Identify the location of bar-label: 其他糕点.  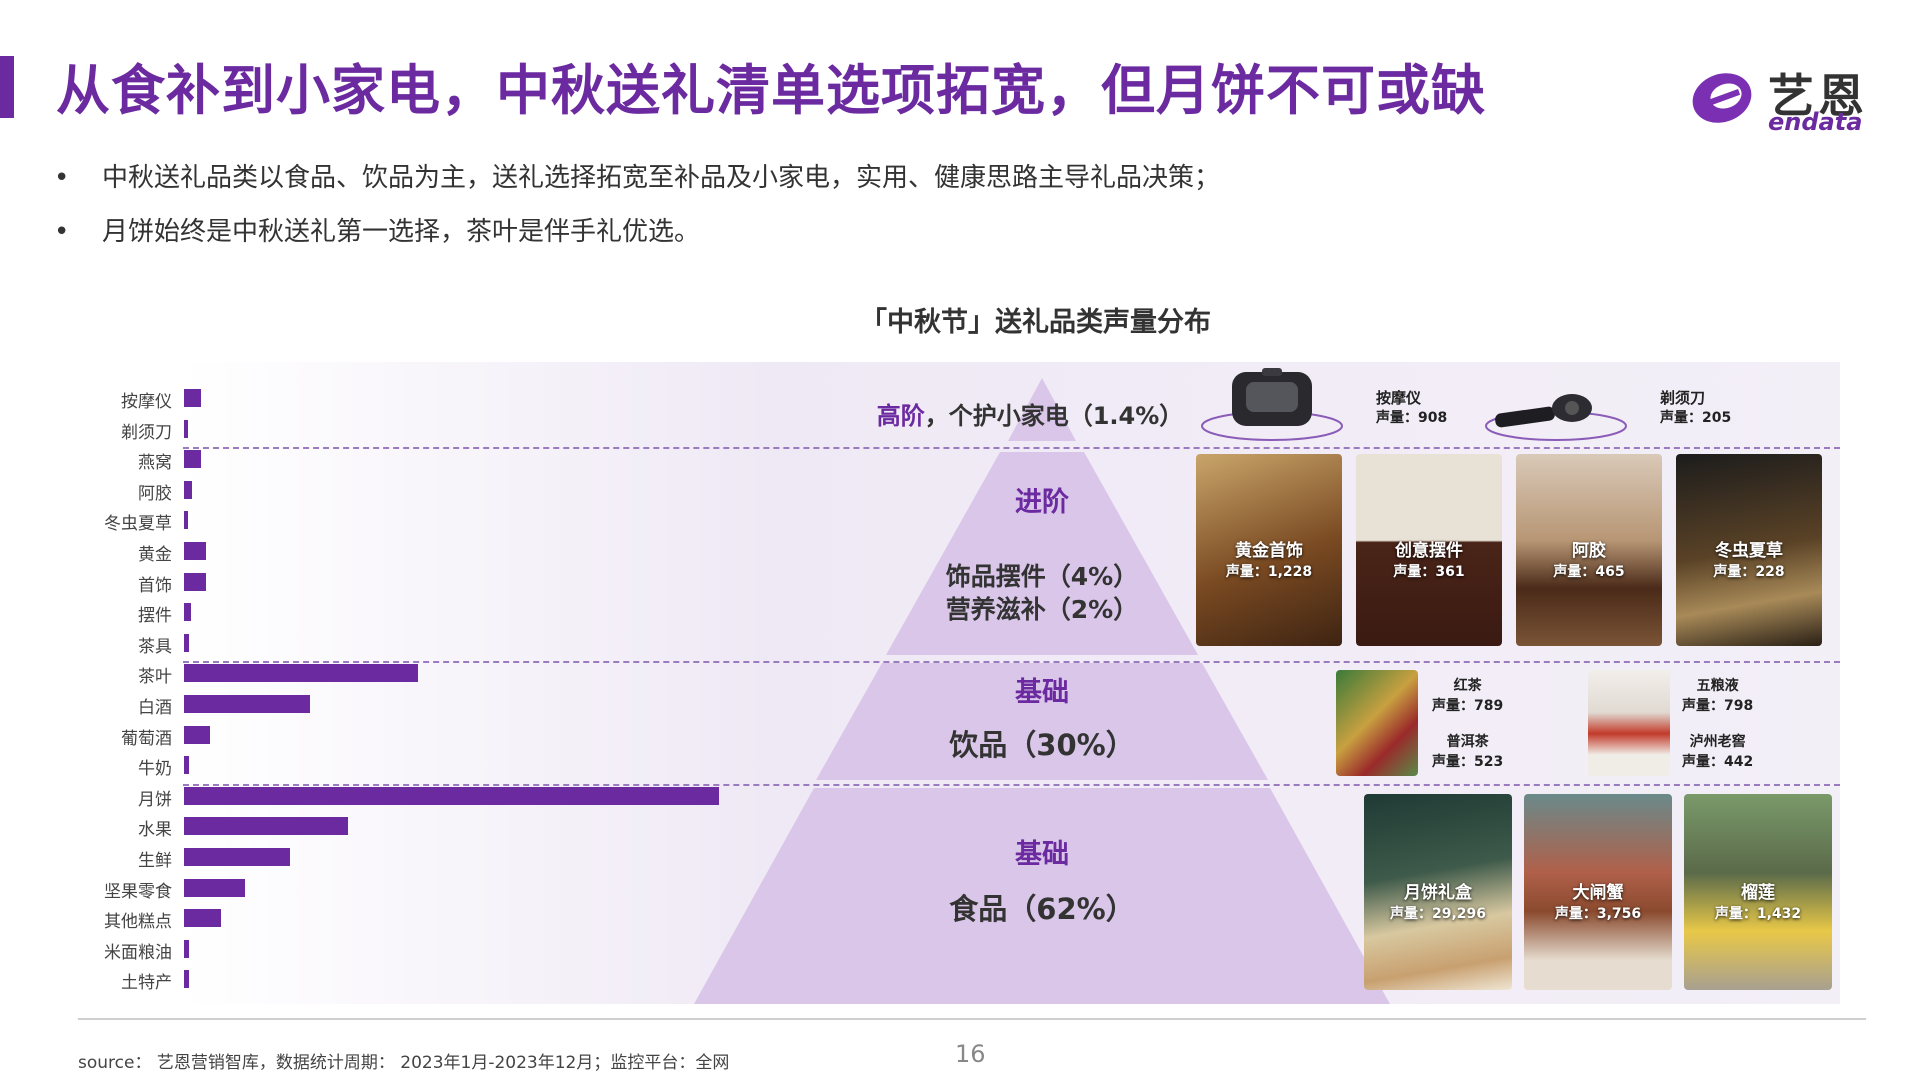
(138, 922).